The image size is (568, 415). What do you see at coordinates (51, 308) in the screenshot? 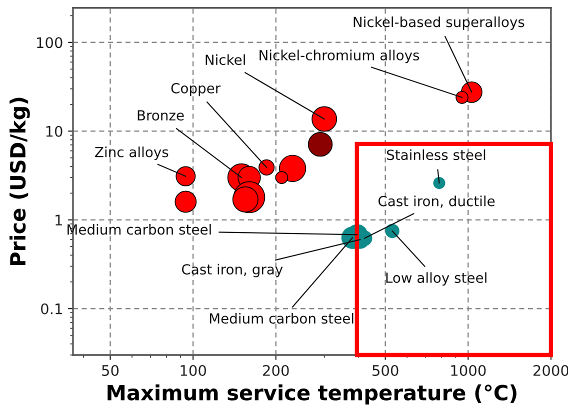
I see `y-tick-label: 0.1` at bounding box center [51, 308].